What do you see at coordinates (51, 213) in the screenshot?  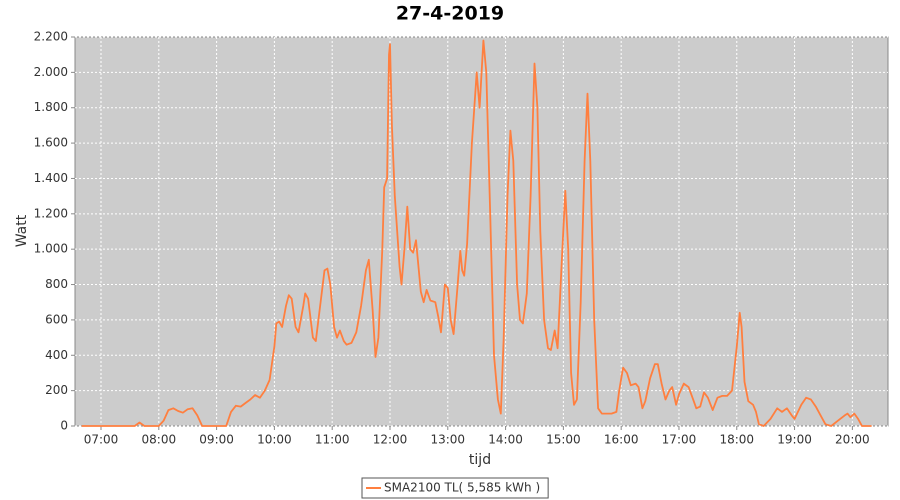 I see `y-tick-label: 1.200` at bounding box center [51, 213].